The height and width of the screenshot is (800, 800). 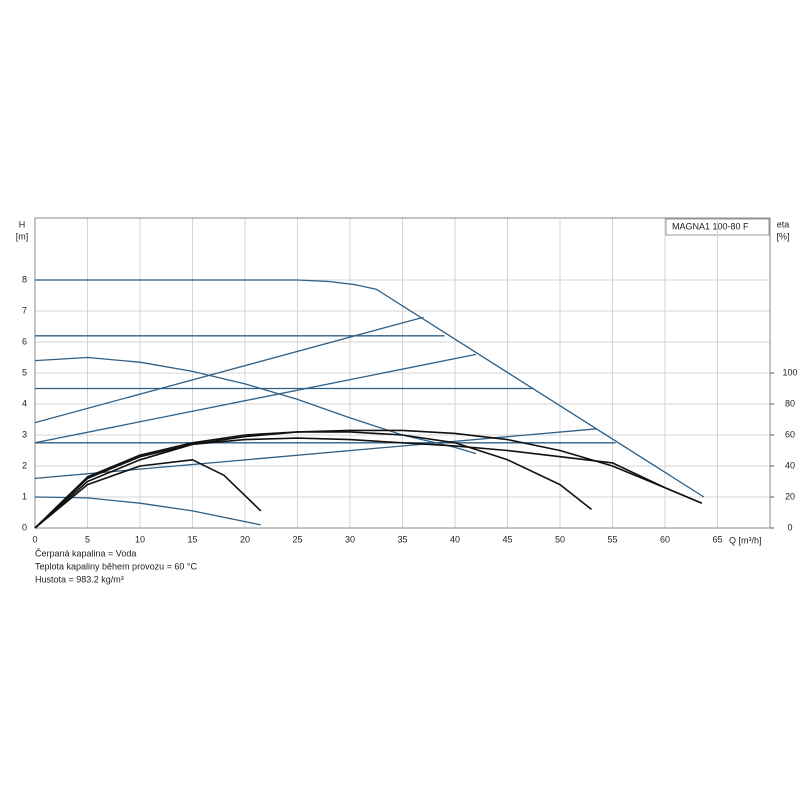 I want to click on y-tick-label: 7, so click(x=24, y=310).